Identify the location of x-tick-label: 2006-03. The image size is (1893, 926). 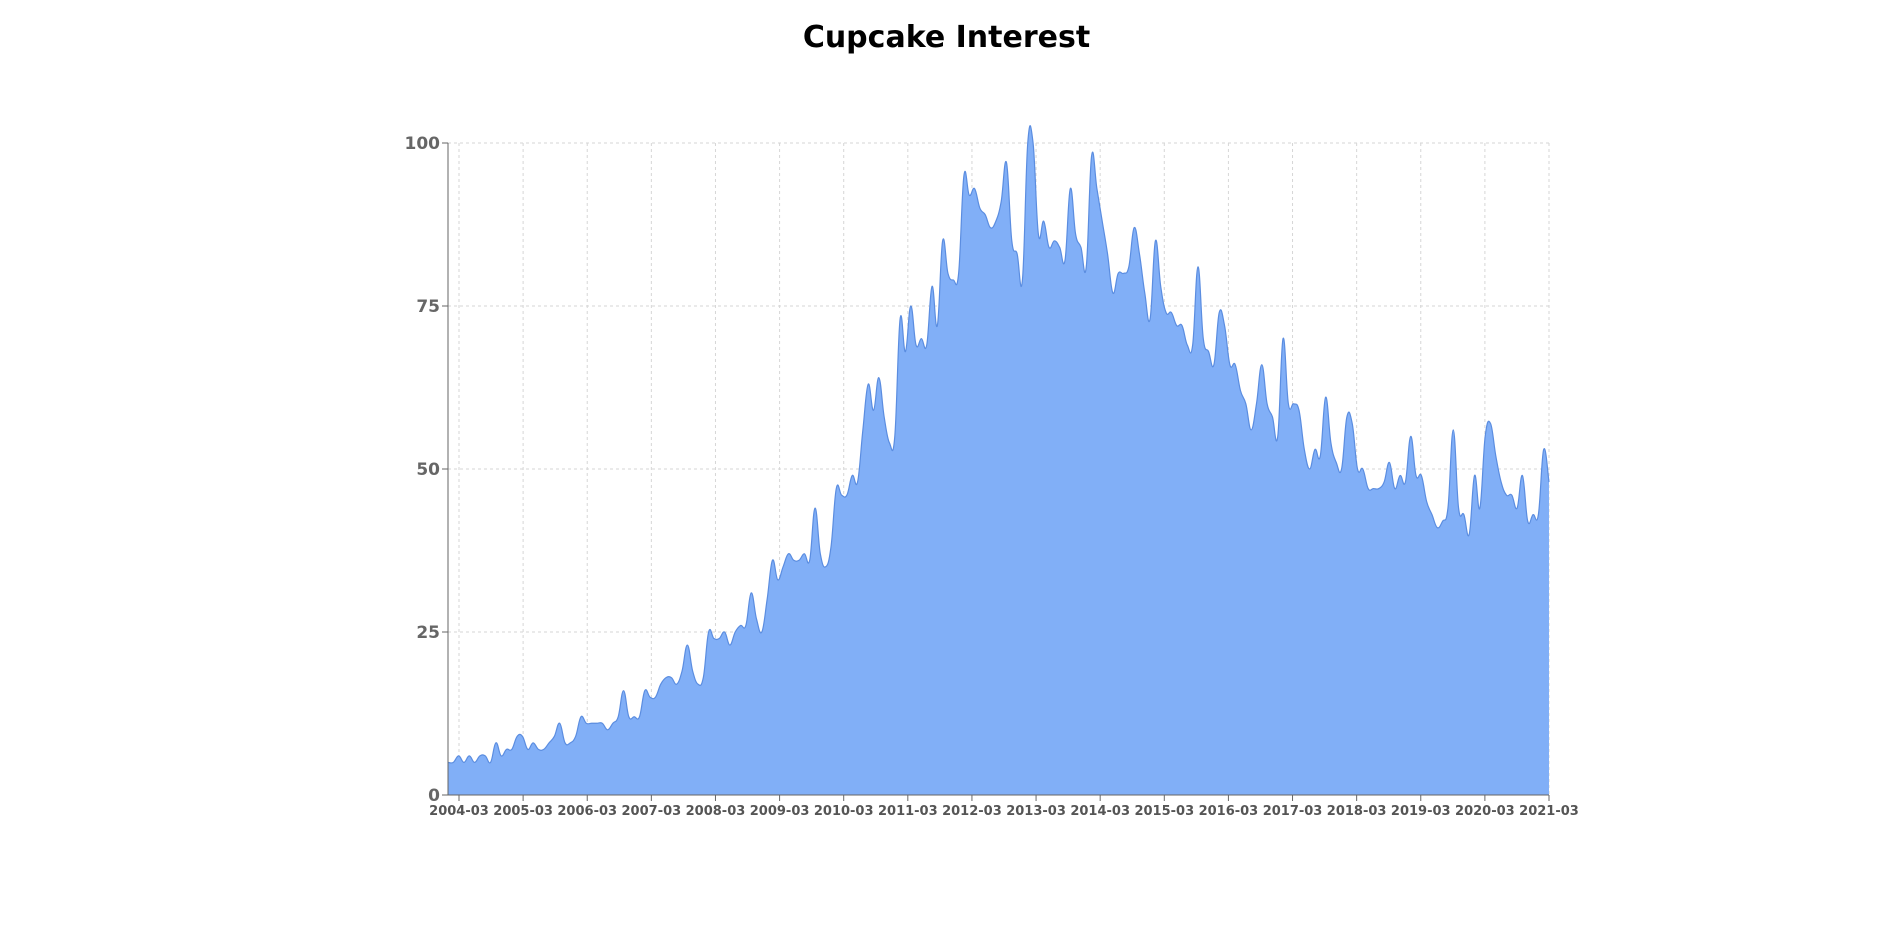
(587, 811).